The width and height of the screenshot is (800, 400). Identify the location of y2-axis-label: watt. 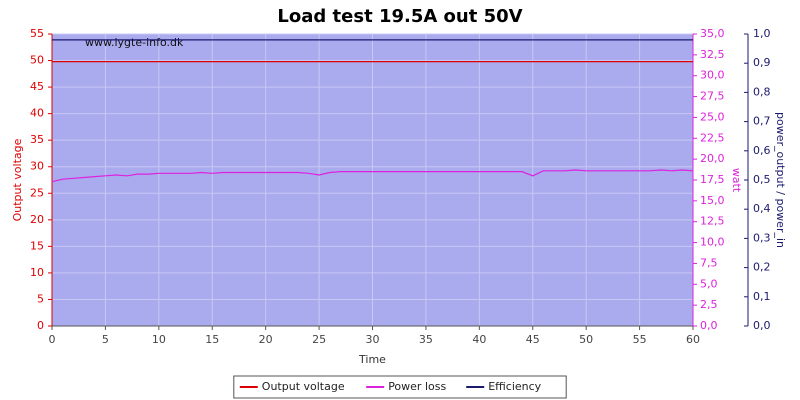
(736, 180).